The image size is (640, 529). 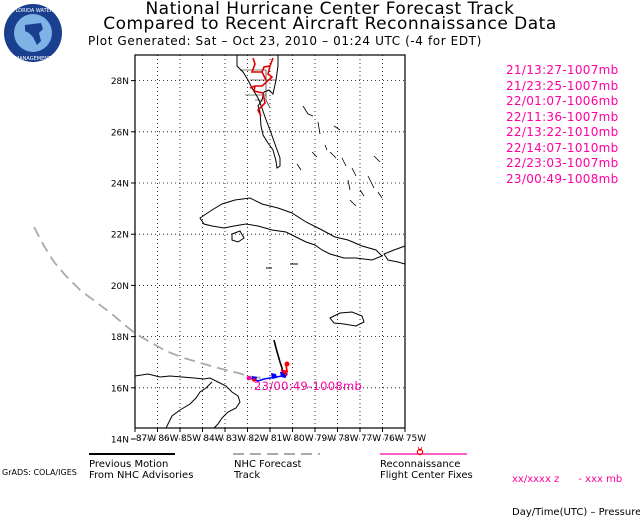 What do you see at coordinates (562, 70) in the screenshot?
I see `recon-fix-entry: 21/13:27-1007mb` at bounding box center [562, 70].